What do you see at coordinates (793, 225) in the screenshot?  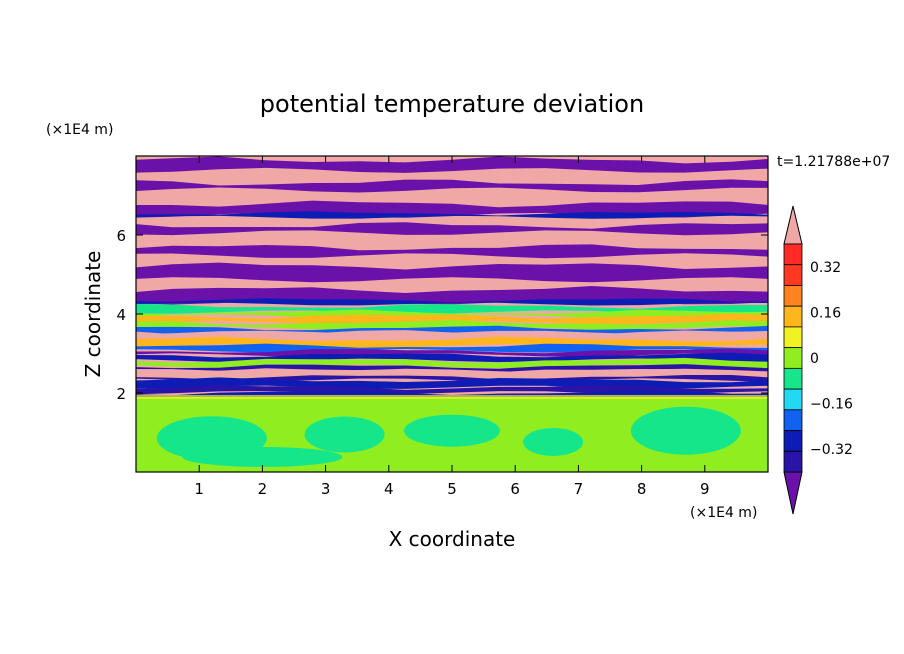 I see `colorbar-top-triangle` at bounding box center [793, 225].